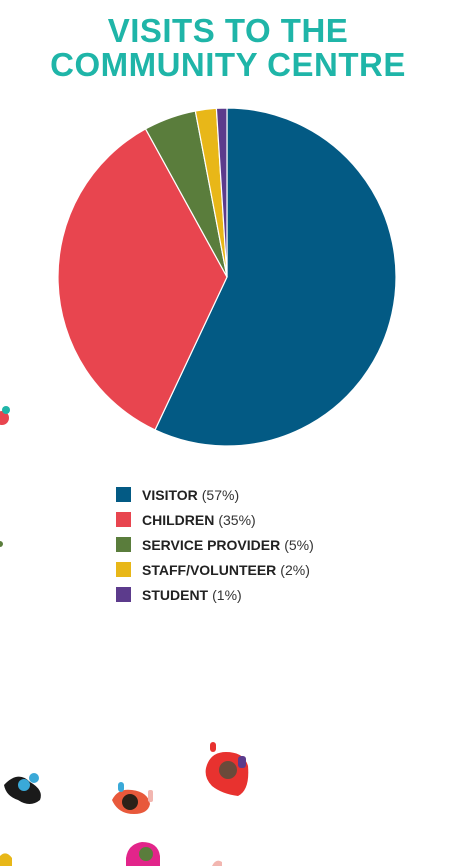 The height and width of the screenshot is (866, 456). I want to click on legend-pct-service-provider: (5%), so click(299, 544).